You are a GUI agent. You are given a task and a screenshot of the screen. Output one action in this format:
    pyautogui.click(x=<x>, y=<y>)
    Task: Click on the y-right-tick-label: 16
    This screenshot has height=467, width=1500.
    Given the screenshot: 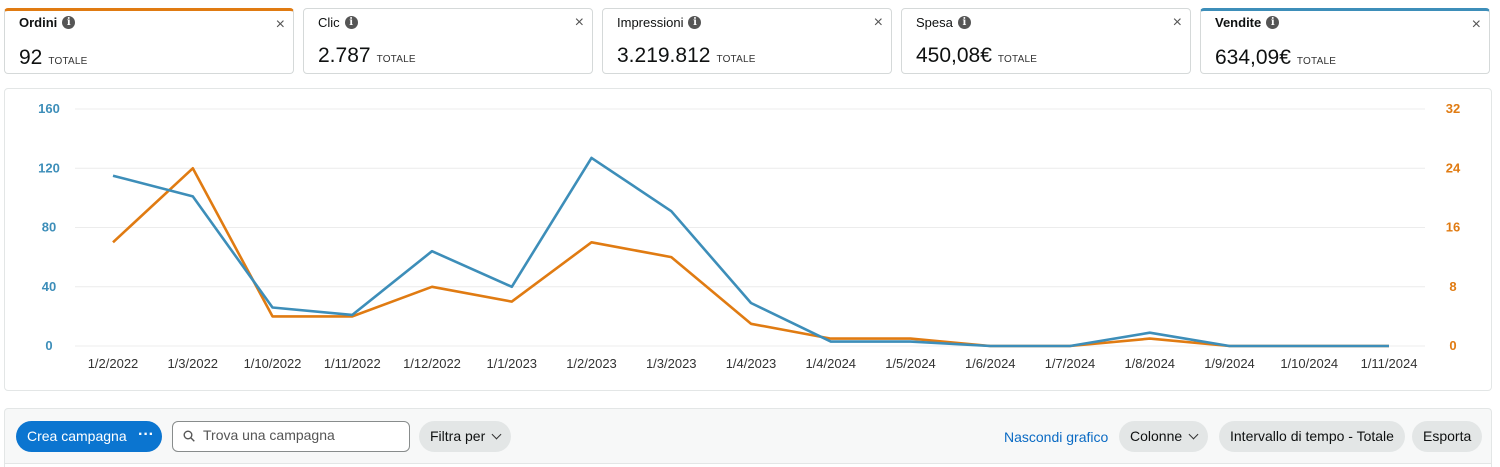 What is the action you would take?
    pyautogui.click(x=1453, y=227)
    